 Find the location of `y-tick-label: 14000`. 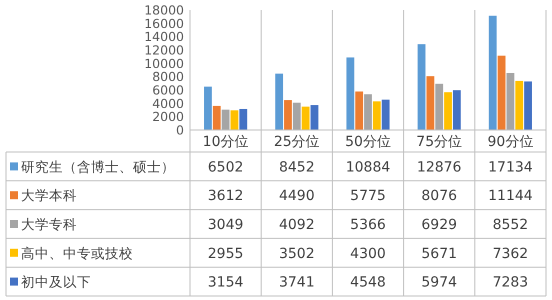

y-tick-label: 14000 is located at coordinates (164, 36).